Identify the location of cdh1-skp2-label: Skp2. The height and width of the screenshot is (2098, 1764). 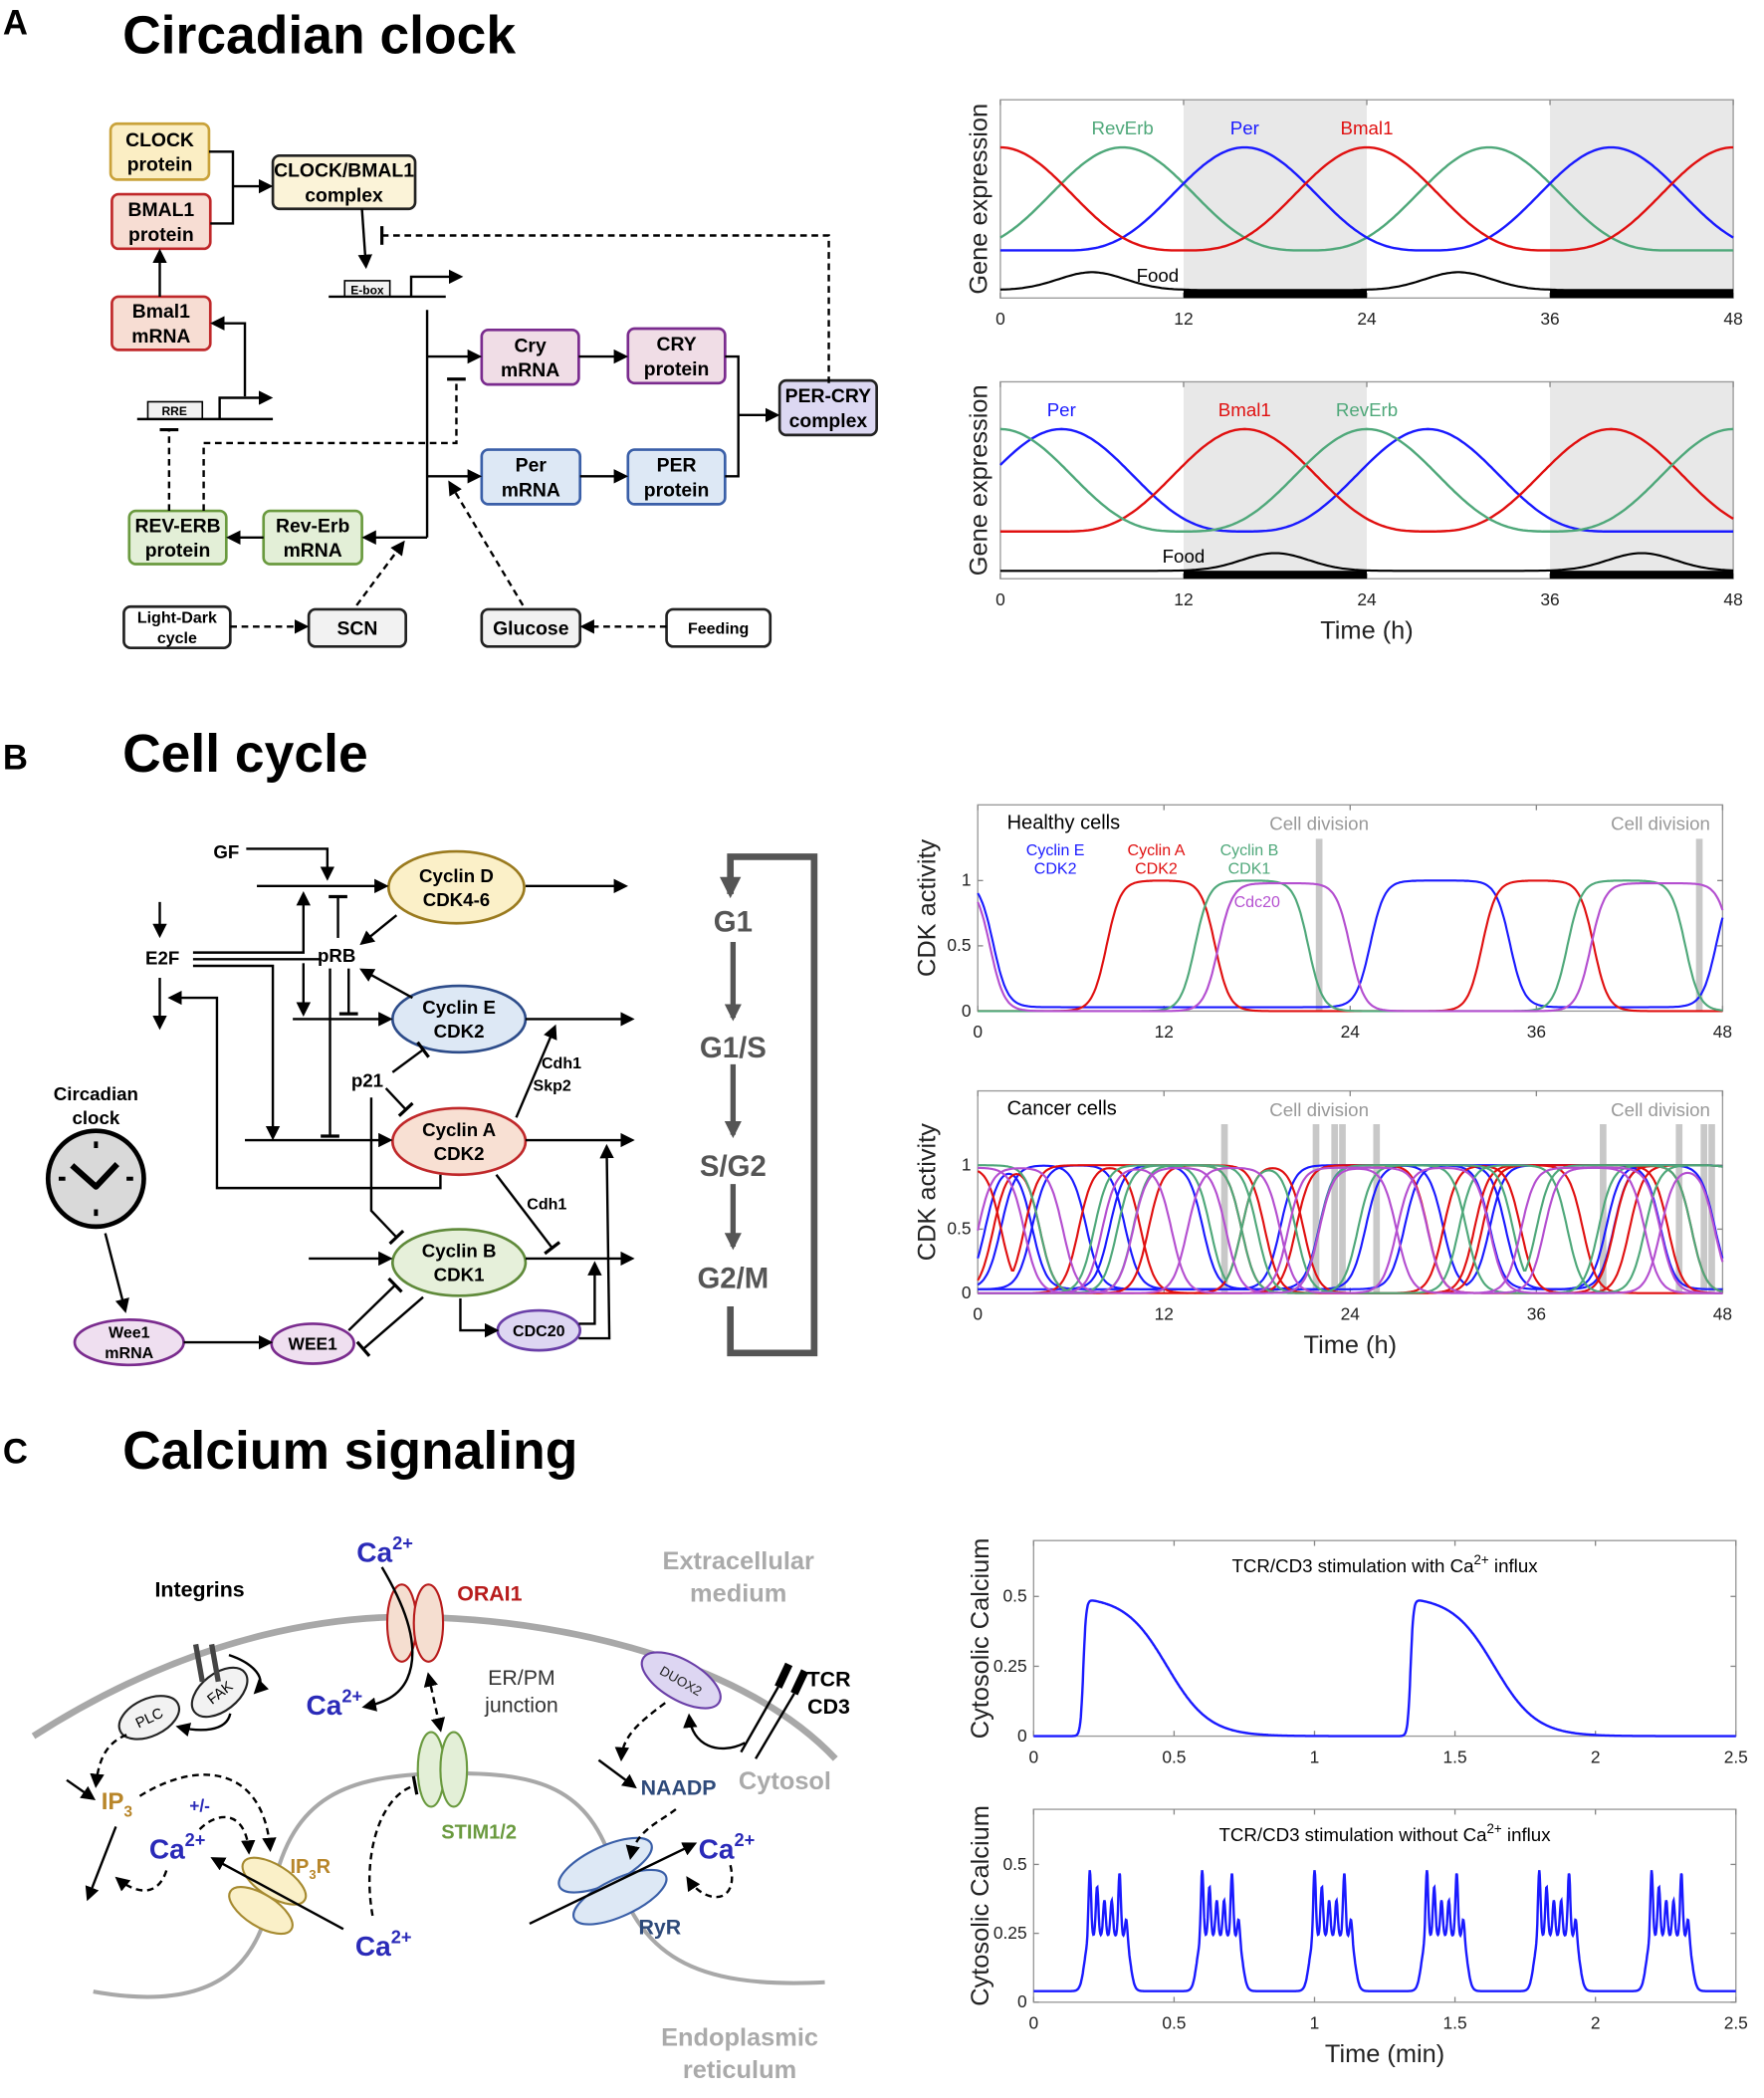
(552, 1086).